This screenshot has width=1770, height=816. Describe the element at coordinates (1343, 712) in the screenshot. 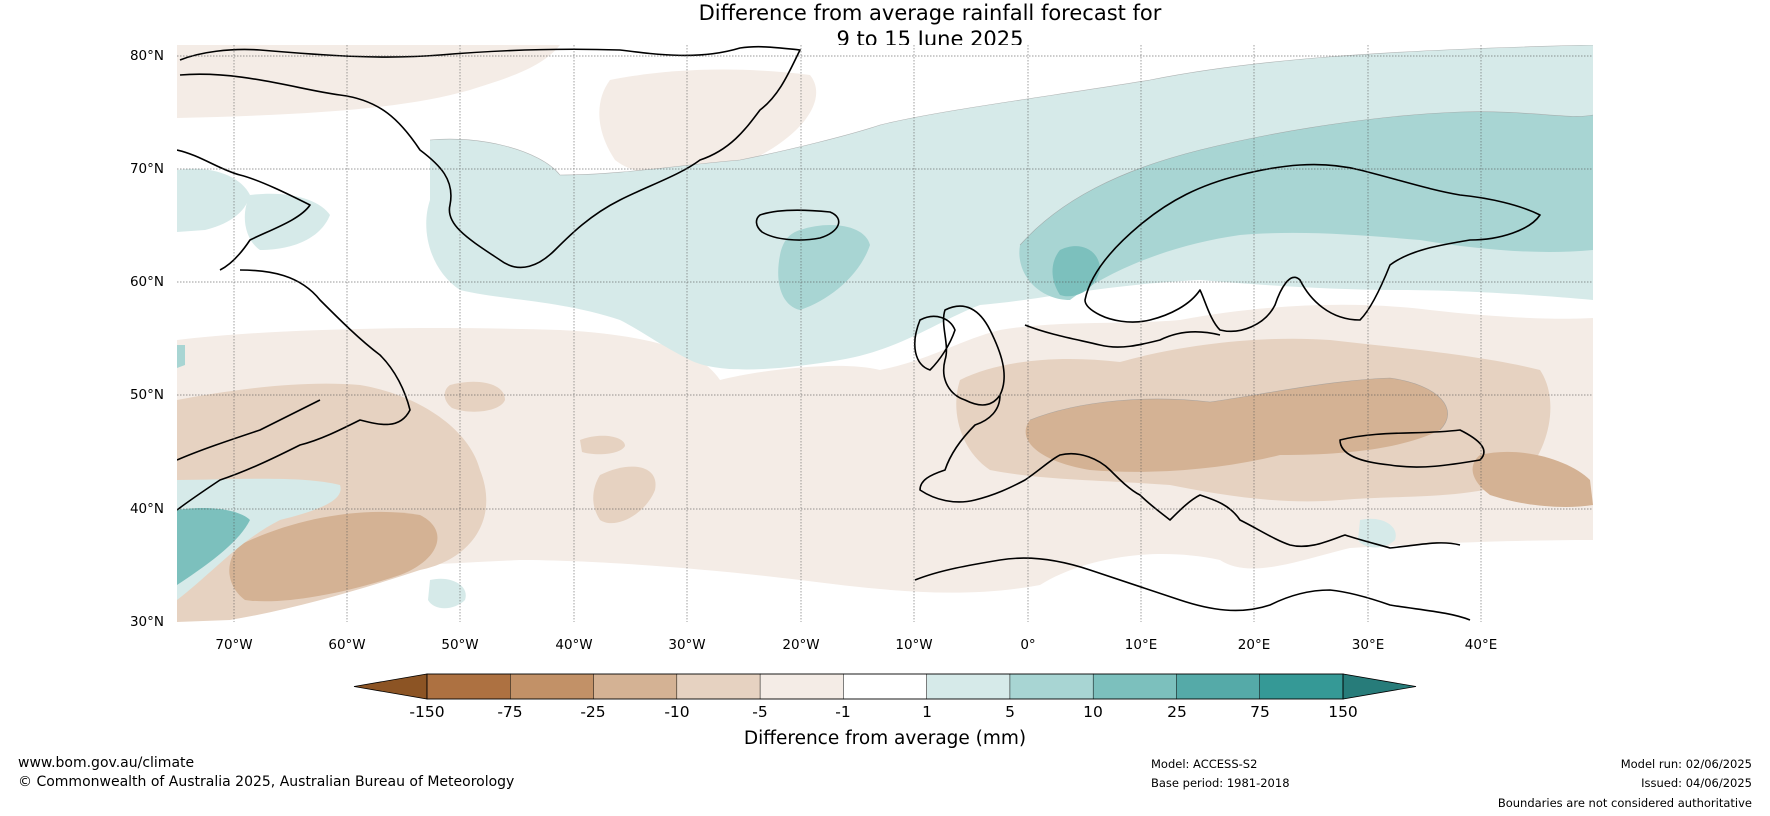

I see `colorbar-tick: 150` at that location.